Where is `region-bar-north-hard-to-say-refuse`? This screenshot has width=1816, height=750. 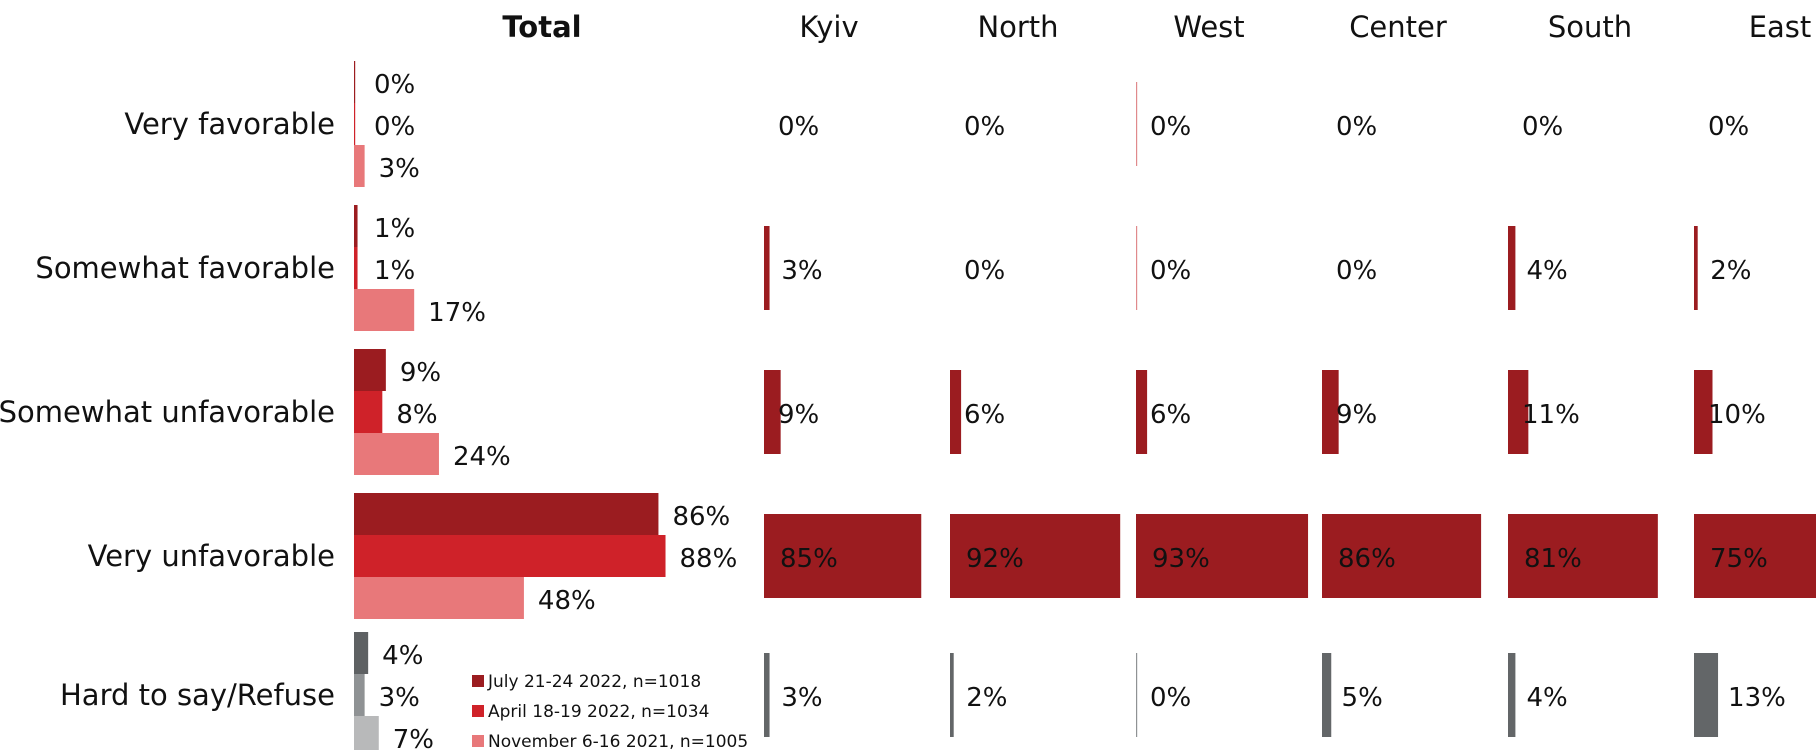
region-bar-north-hard-to-say-refuse is located at coordinates (952, 695).